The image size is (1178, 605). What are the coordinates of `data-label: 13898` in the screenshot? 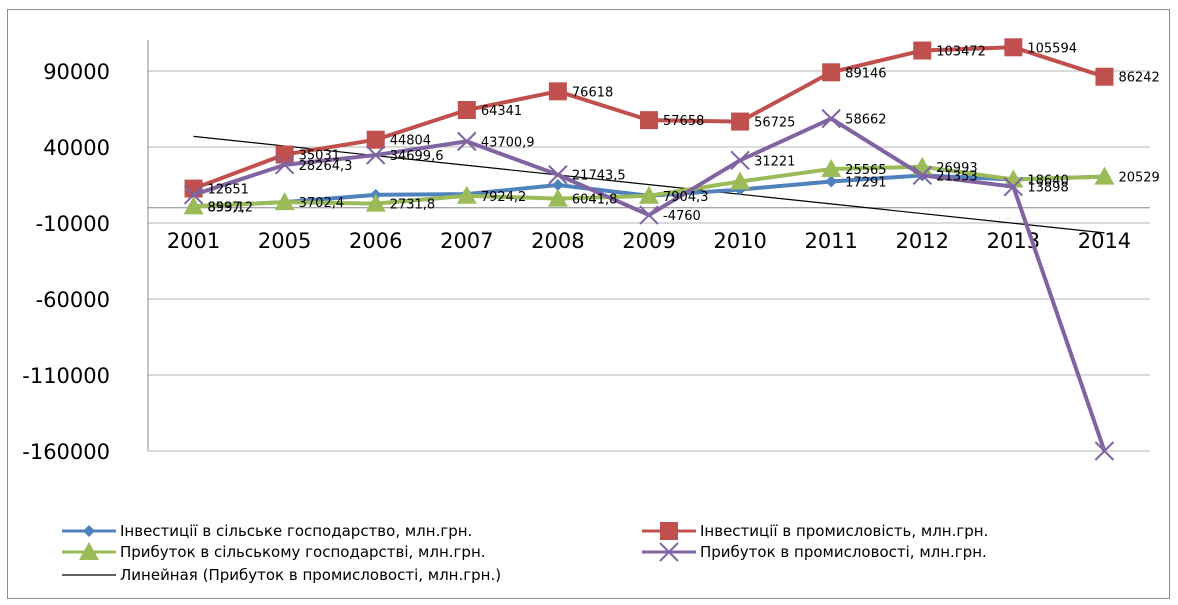 It's located at (1047, 188).